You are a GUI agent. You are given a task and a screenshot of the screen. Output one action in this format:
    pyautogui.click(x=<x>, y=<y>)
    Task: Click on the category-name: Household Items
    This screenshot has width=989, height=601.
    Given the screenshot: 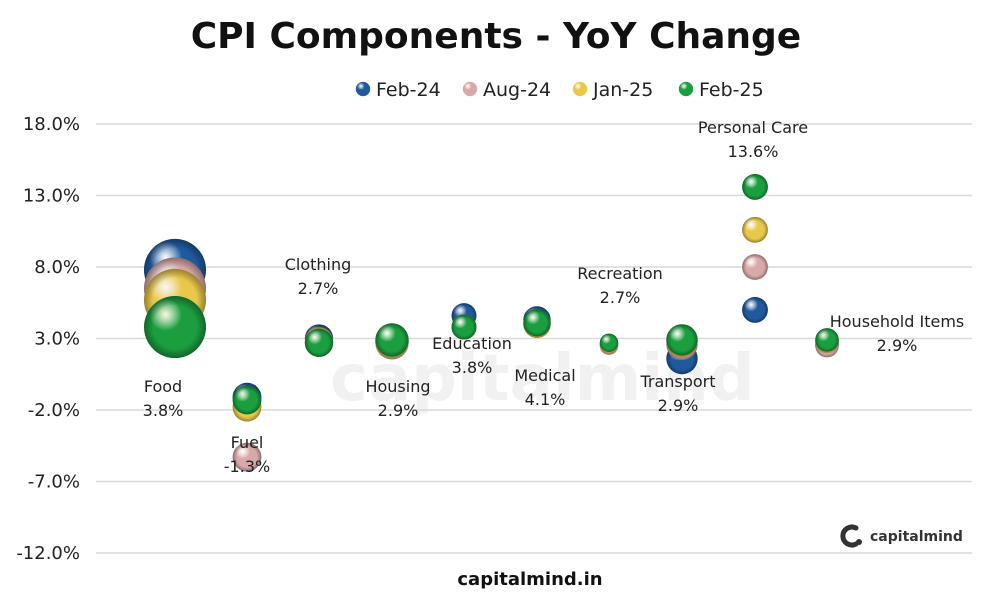 What is the action you would take?
    pyautogui.click(x=897, y=321)
    